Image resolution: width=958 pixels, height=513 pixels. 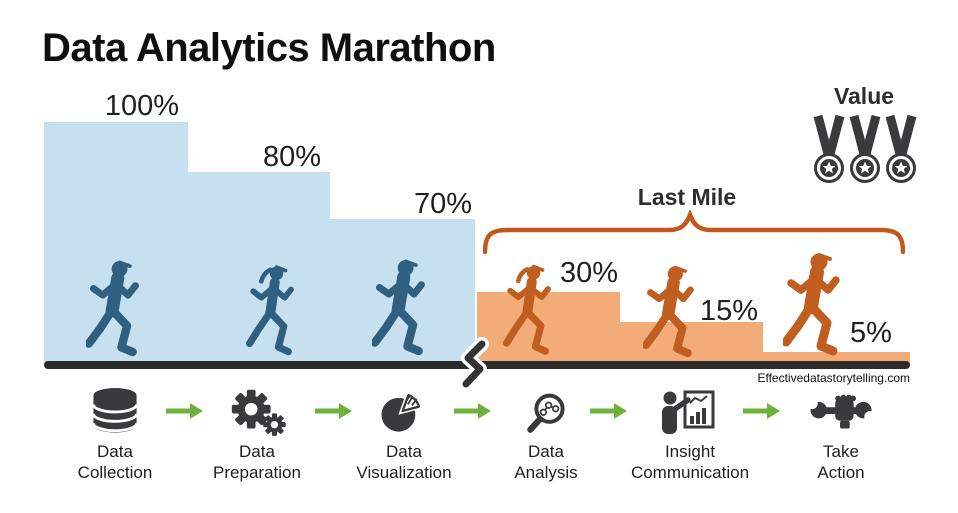 I want to click on stage-label-line: Visualization, so click(x=404, y=472).